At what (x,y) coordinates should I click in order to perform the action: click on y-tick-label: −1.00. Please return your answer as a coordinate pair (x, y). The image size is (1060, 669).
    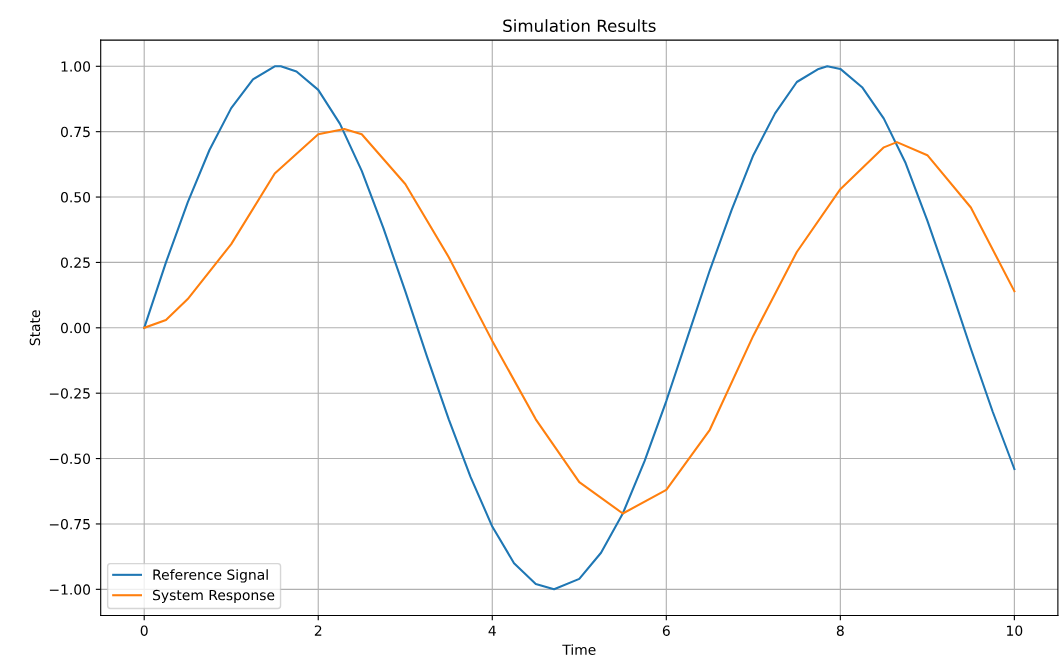
    Looking at the image, I should click on (70, 589).